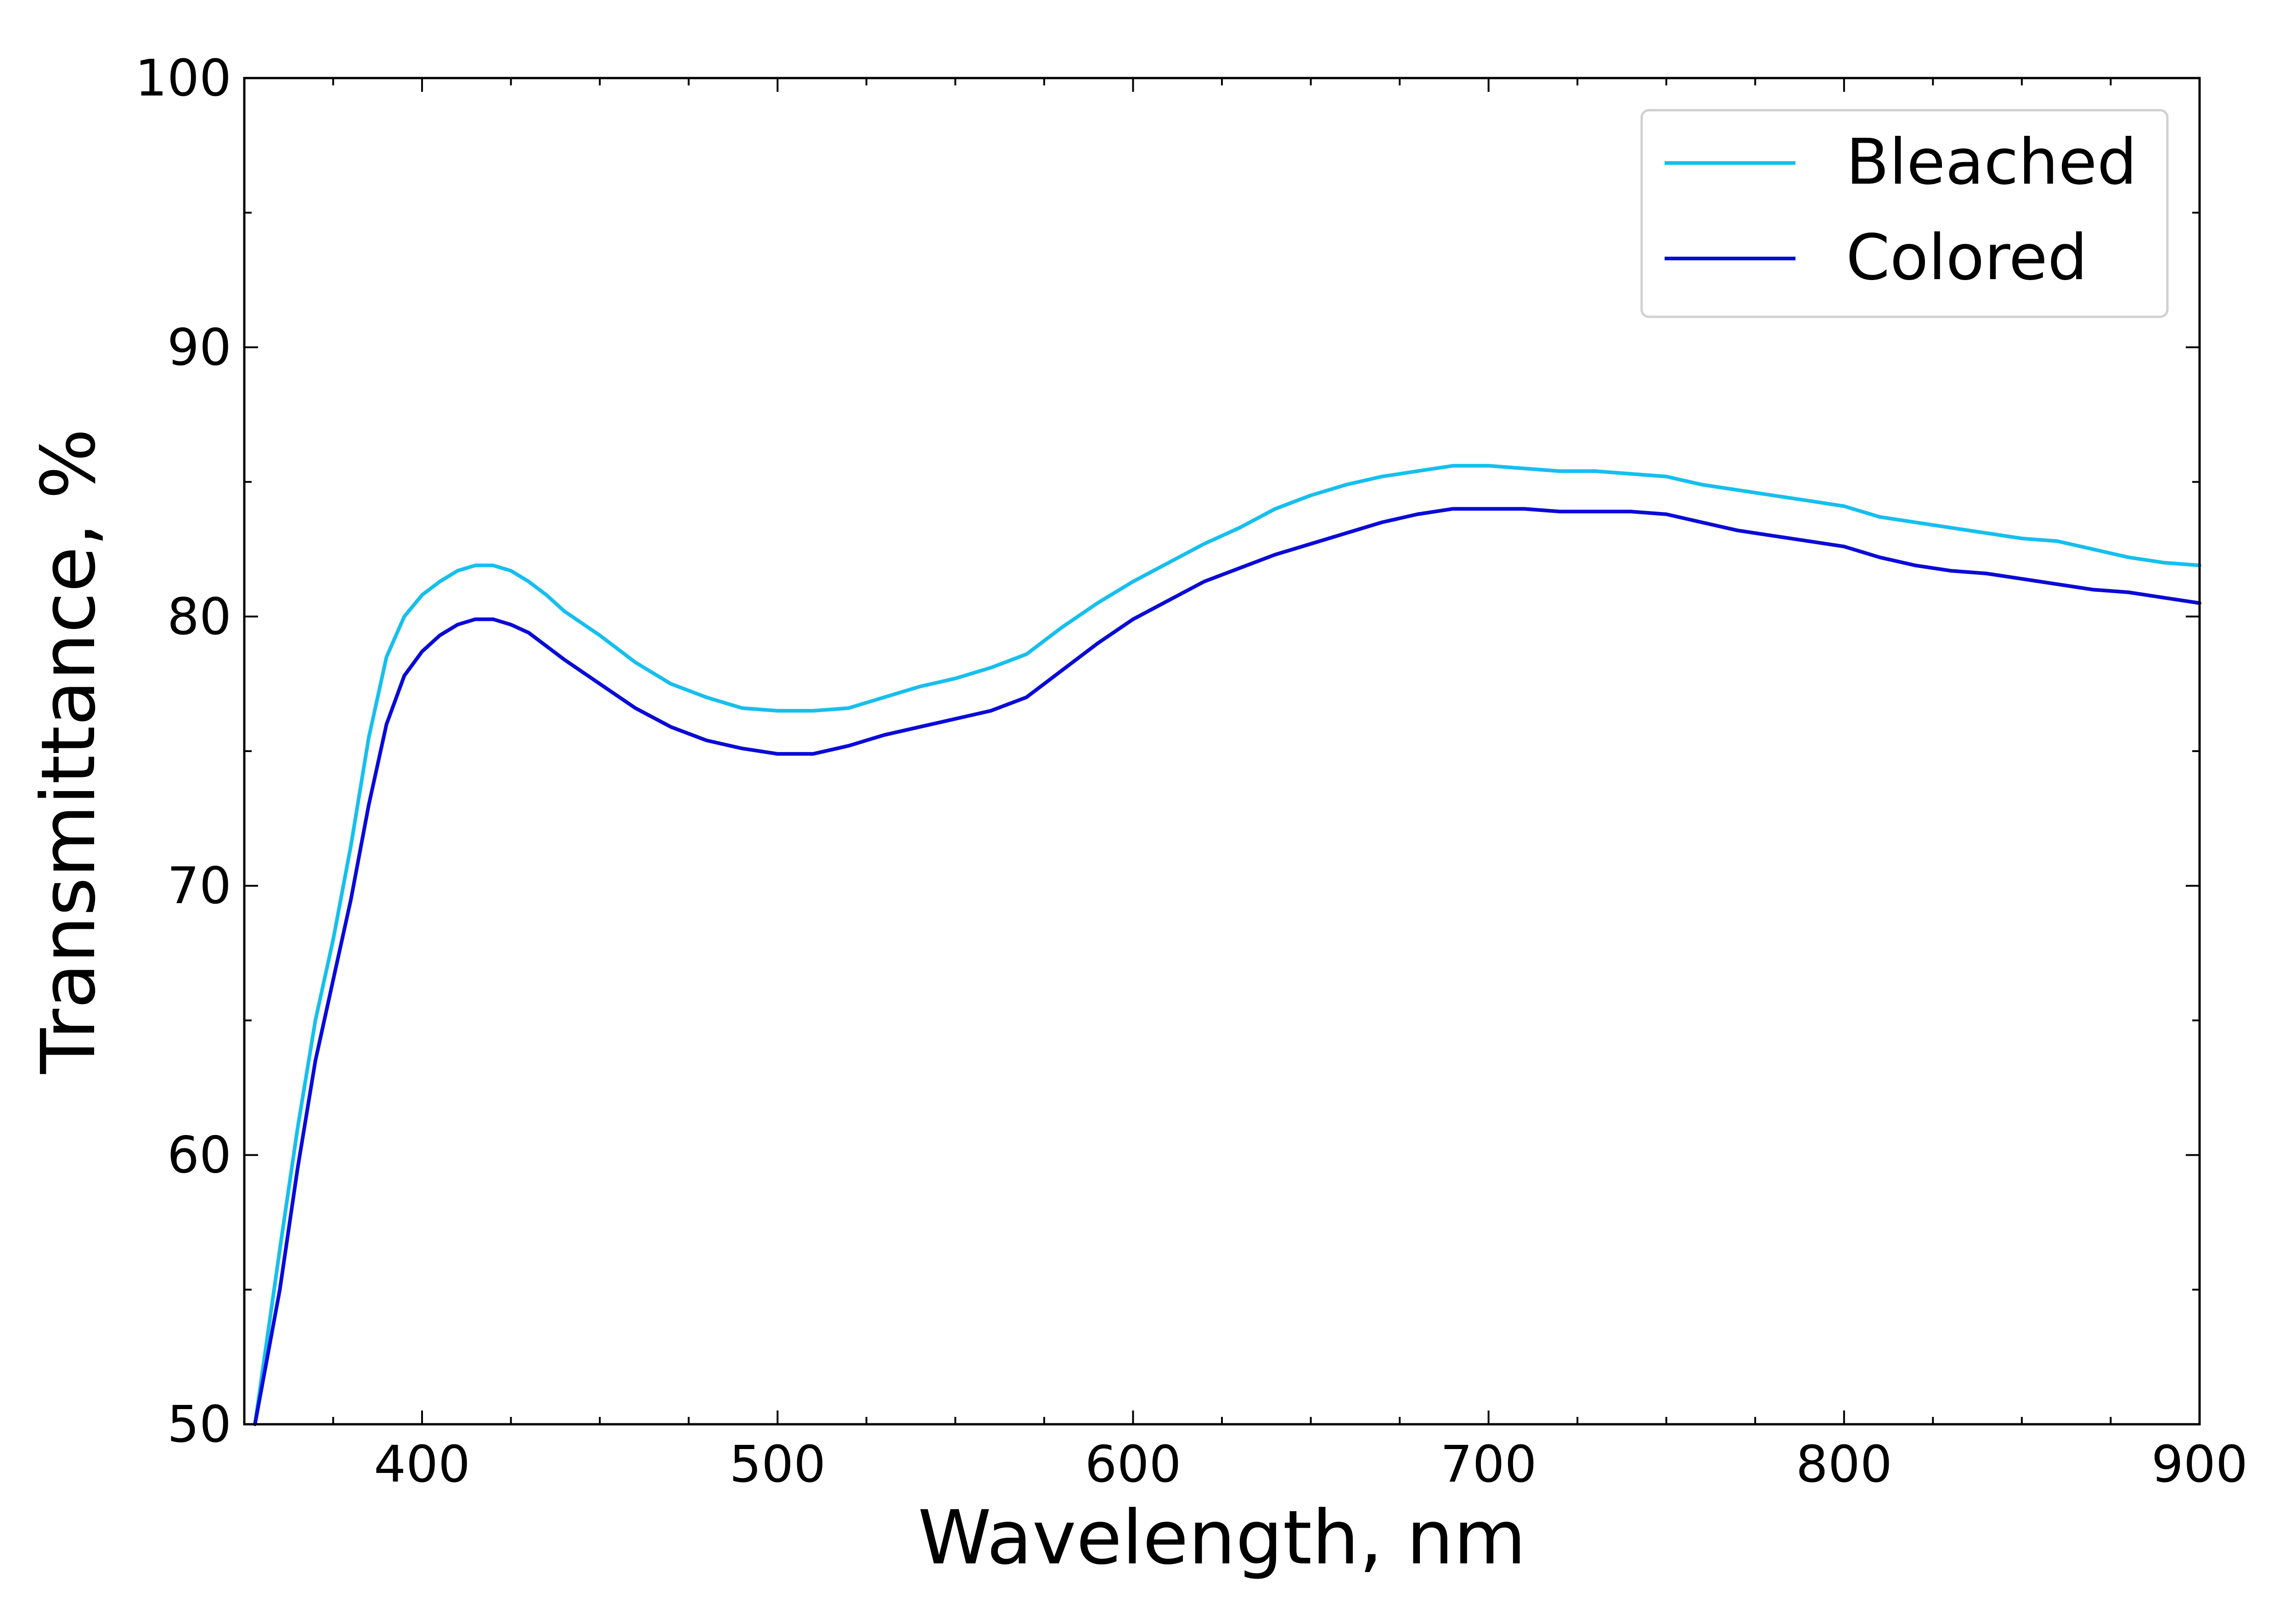  I want to click on legend-label-colored: Colored, so click(1967, 257).